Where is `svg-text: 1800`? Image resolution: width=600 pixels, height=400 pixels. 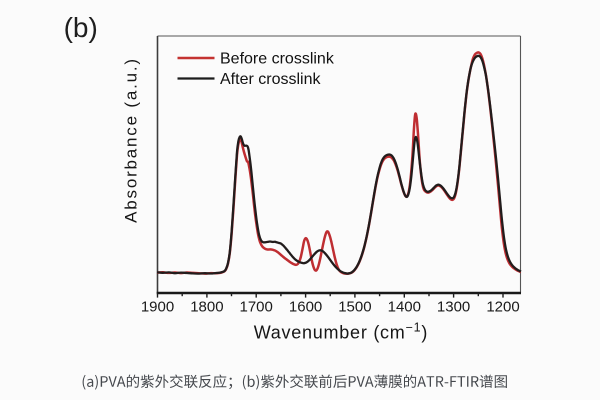 svg-text: 1800 is located at coordinates (206, 307).